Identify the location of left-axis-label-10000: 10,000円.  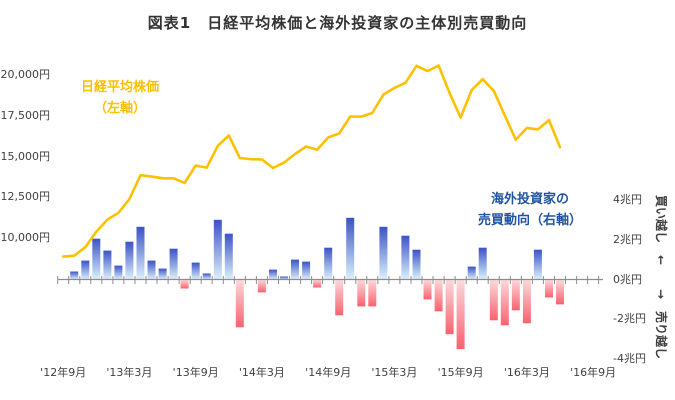
(25, 238).